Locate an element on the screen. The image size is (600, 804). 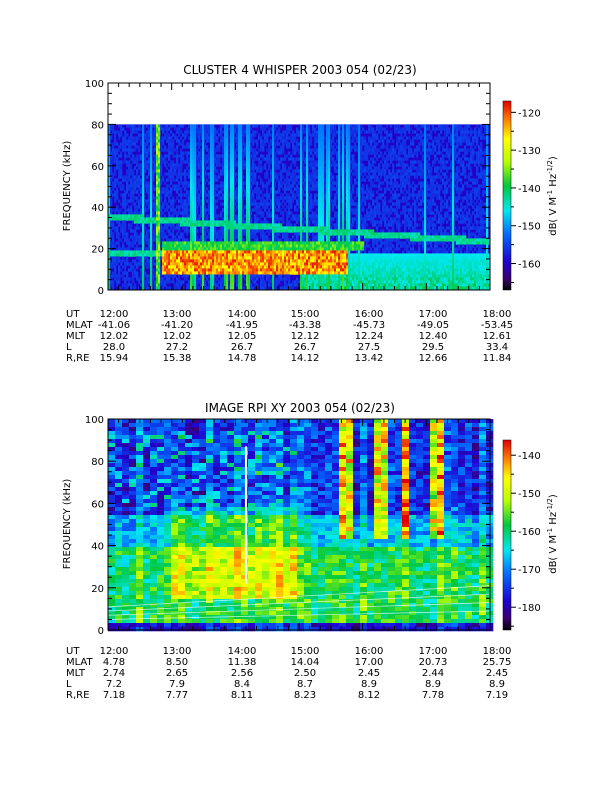
colorbar-tick-label: -120 is located at coordinates (529, 113).